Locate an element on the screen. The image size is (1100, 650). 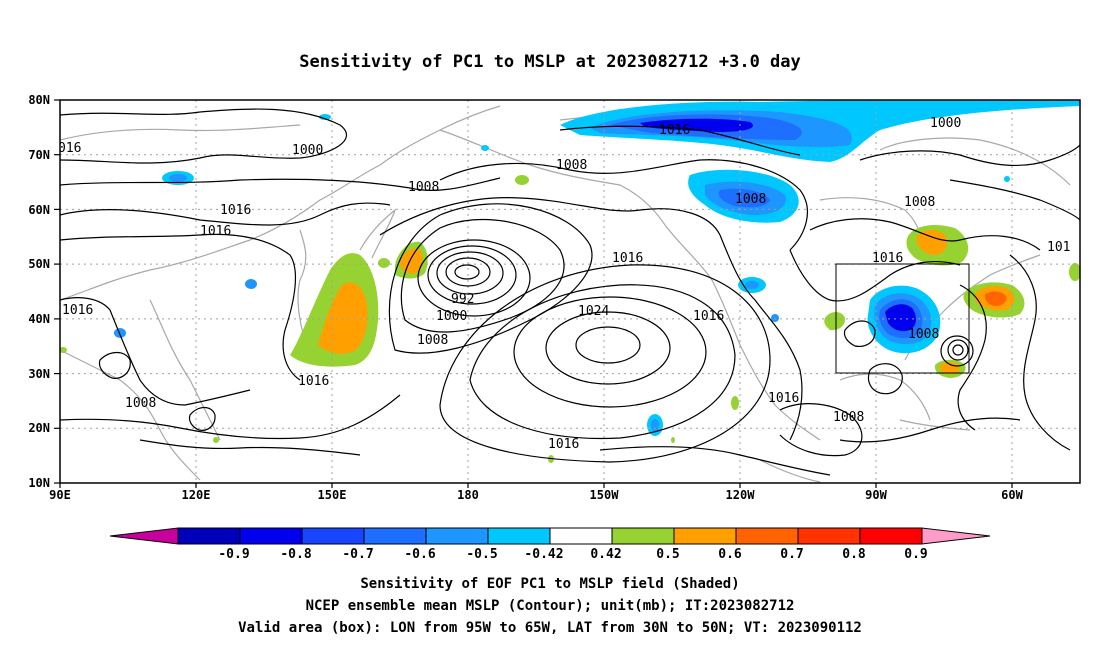
colorbar-label: -0.8 is located at coordinates (295, 554).